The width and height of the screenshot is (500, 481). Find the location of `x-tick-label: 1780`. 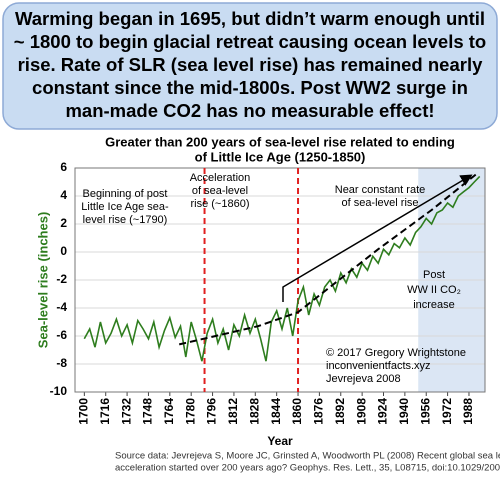

x-tick-label: 1780 is located at coordinates (190, 411).